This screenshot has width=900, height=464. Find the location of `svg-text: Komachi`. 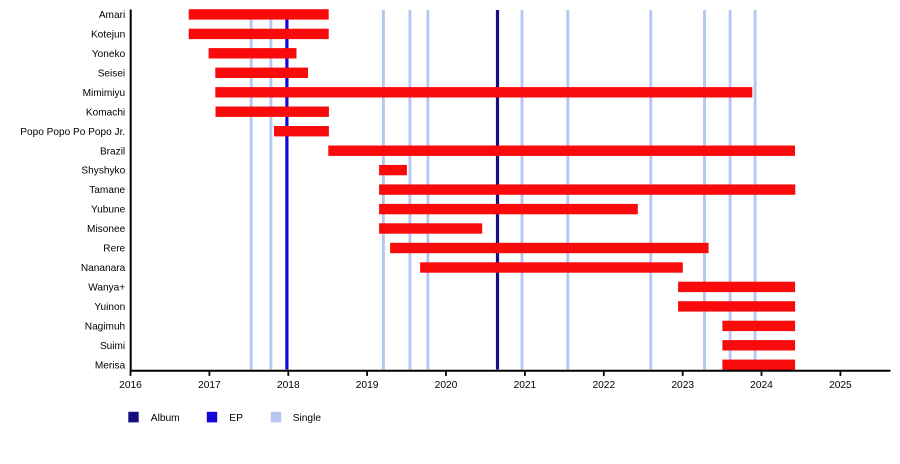

svg-text: Komachi is located at coordinates (105, 112).